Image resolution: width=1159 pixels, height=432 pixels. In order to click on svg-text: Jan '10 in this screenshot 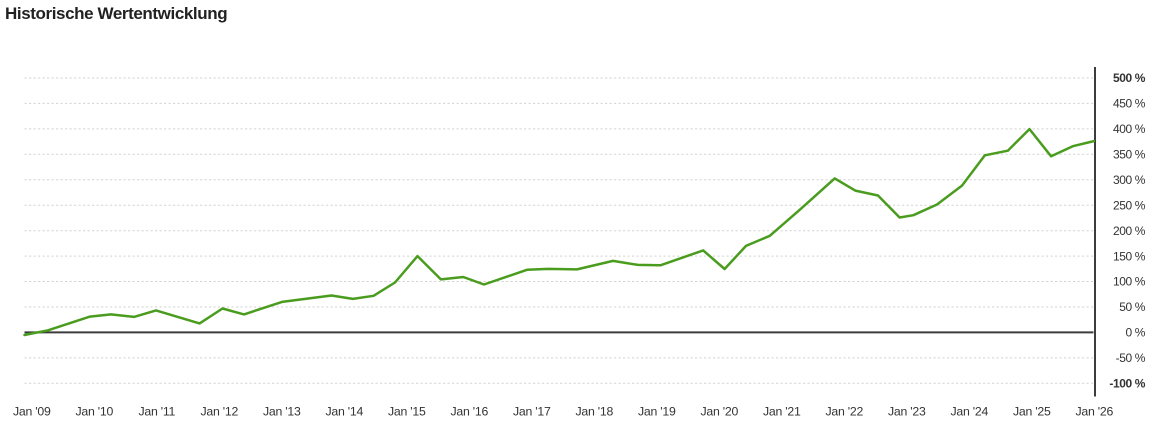, I will do `click(95, 411)`.